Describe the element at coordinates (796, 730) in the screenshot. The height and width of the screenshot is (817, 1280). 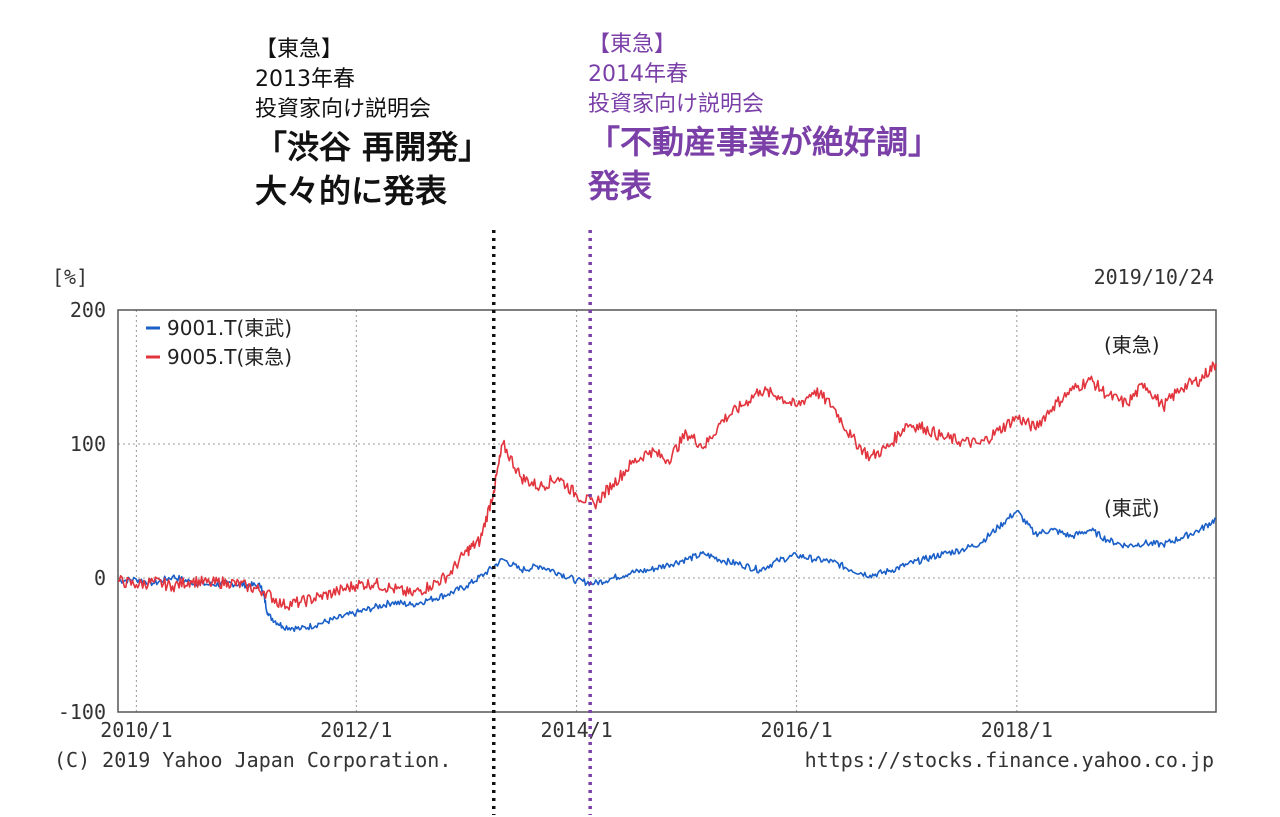
I see `x-tick-label: 2016/1` at that location.